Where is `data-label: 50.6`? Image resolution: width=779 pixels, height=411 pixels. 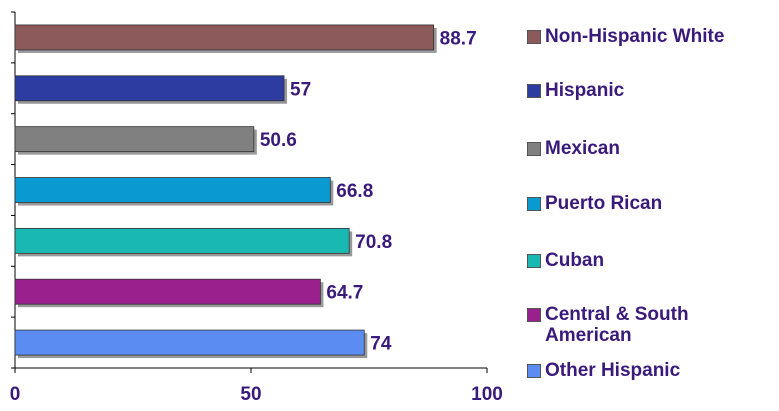
data-label: 50.6 is located at coordinates (278, 140).